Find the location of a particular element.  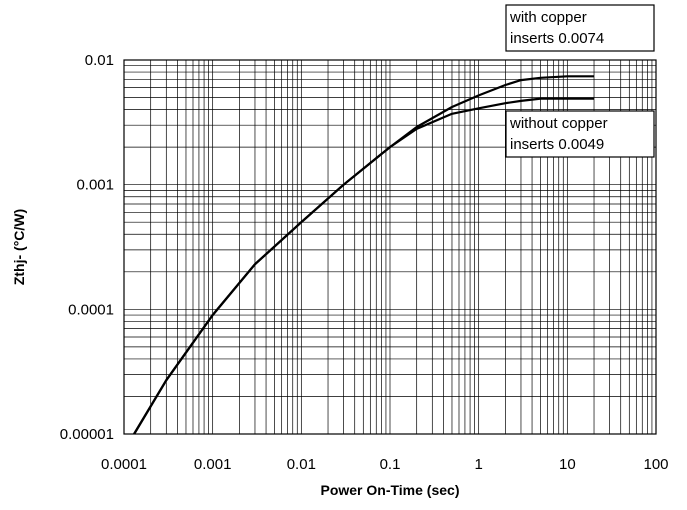

callout-text-line: inserts 0.0049 is located at coordinates (557, 144).